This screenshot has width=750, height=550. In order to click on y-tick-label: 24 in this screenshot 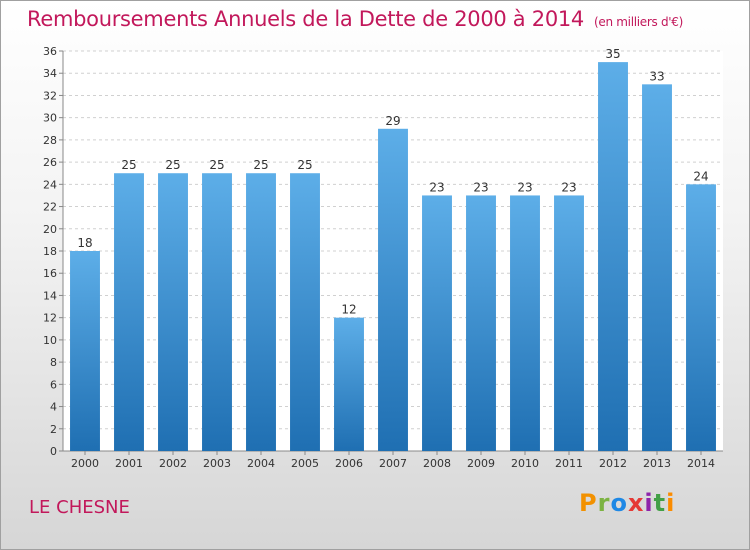, I will do `click(50, 184)`.